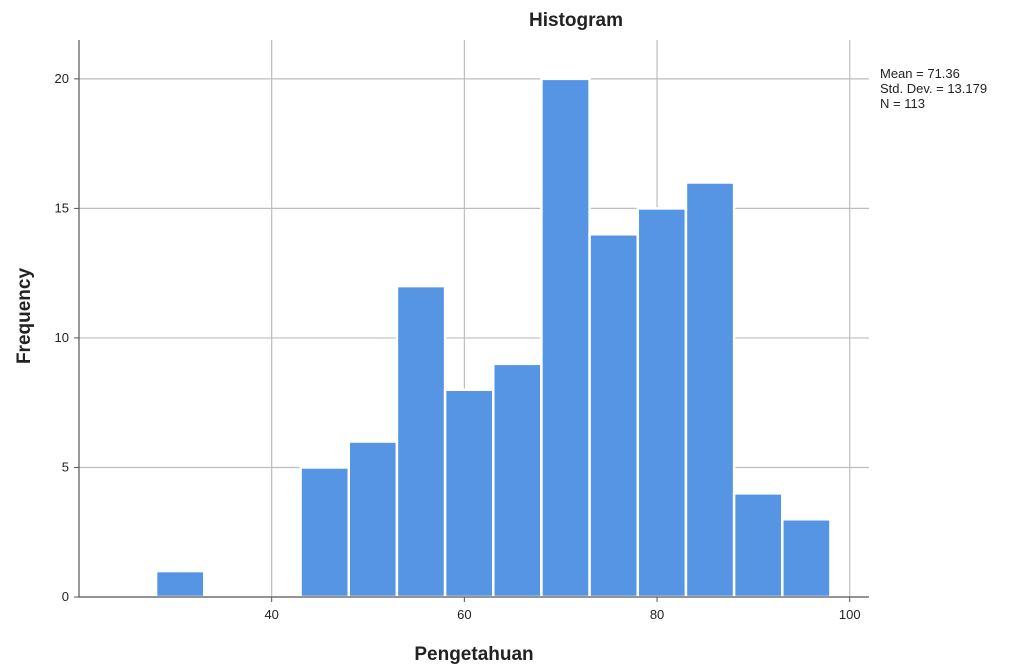 Image resolution: width=1011 pixels, height=671 pixels. I want to click on y-tick-label: 15, so click(62, 207).